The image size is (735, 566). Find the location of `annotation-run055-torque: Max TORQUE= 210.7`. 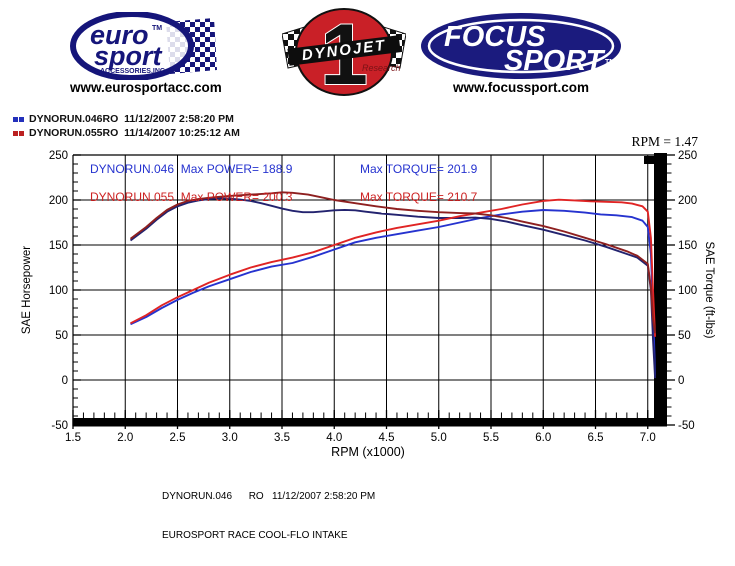

annotation-run055-torque: Max TORQUE= 210.7 is located at coordinates (419, 197).